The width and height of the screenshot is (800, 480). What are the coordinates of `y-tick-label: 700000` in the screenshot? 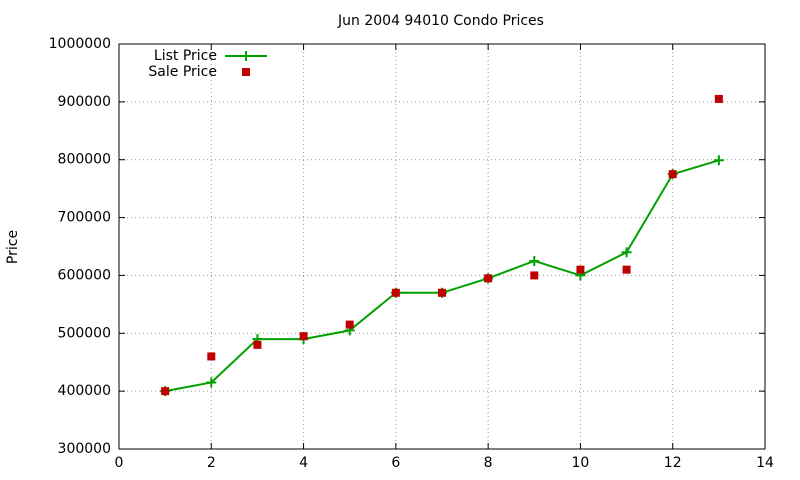 It's located at (84, 218).